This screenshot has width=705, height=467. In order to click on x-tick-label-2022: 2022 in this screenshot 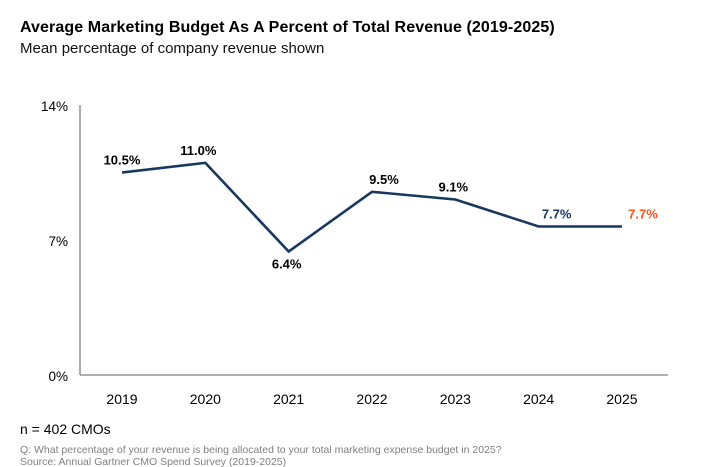, I will do `click(371, 399)`.